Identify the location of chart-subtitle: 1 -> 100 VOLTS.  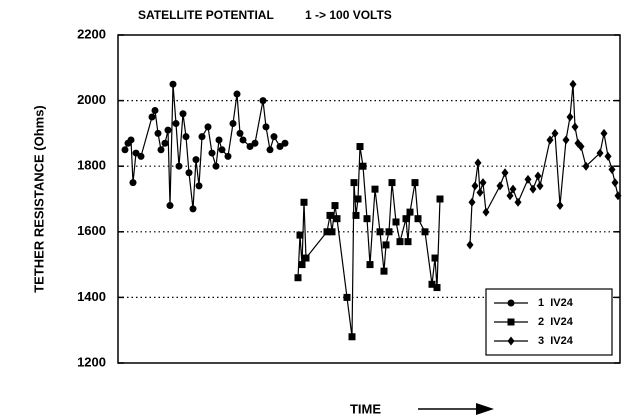
(348, 15).